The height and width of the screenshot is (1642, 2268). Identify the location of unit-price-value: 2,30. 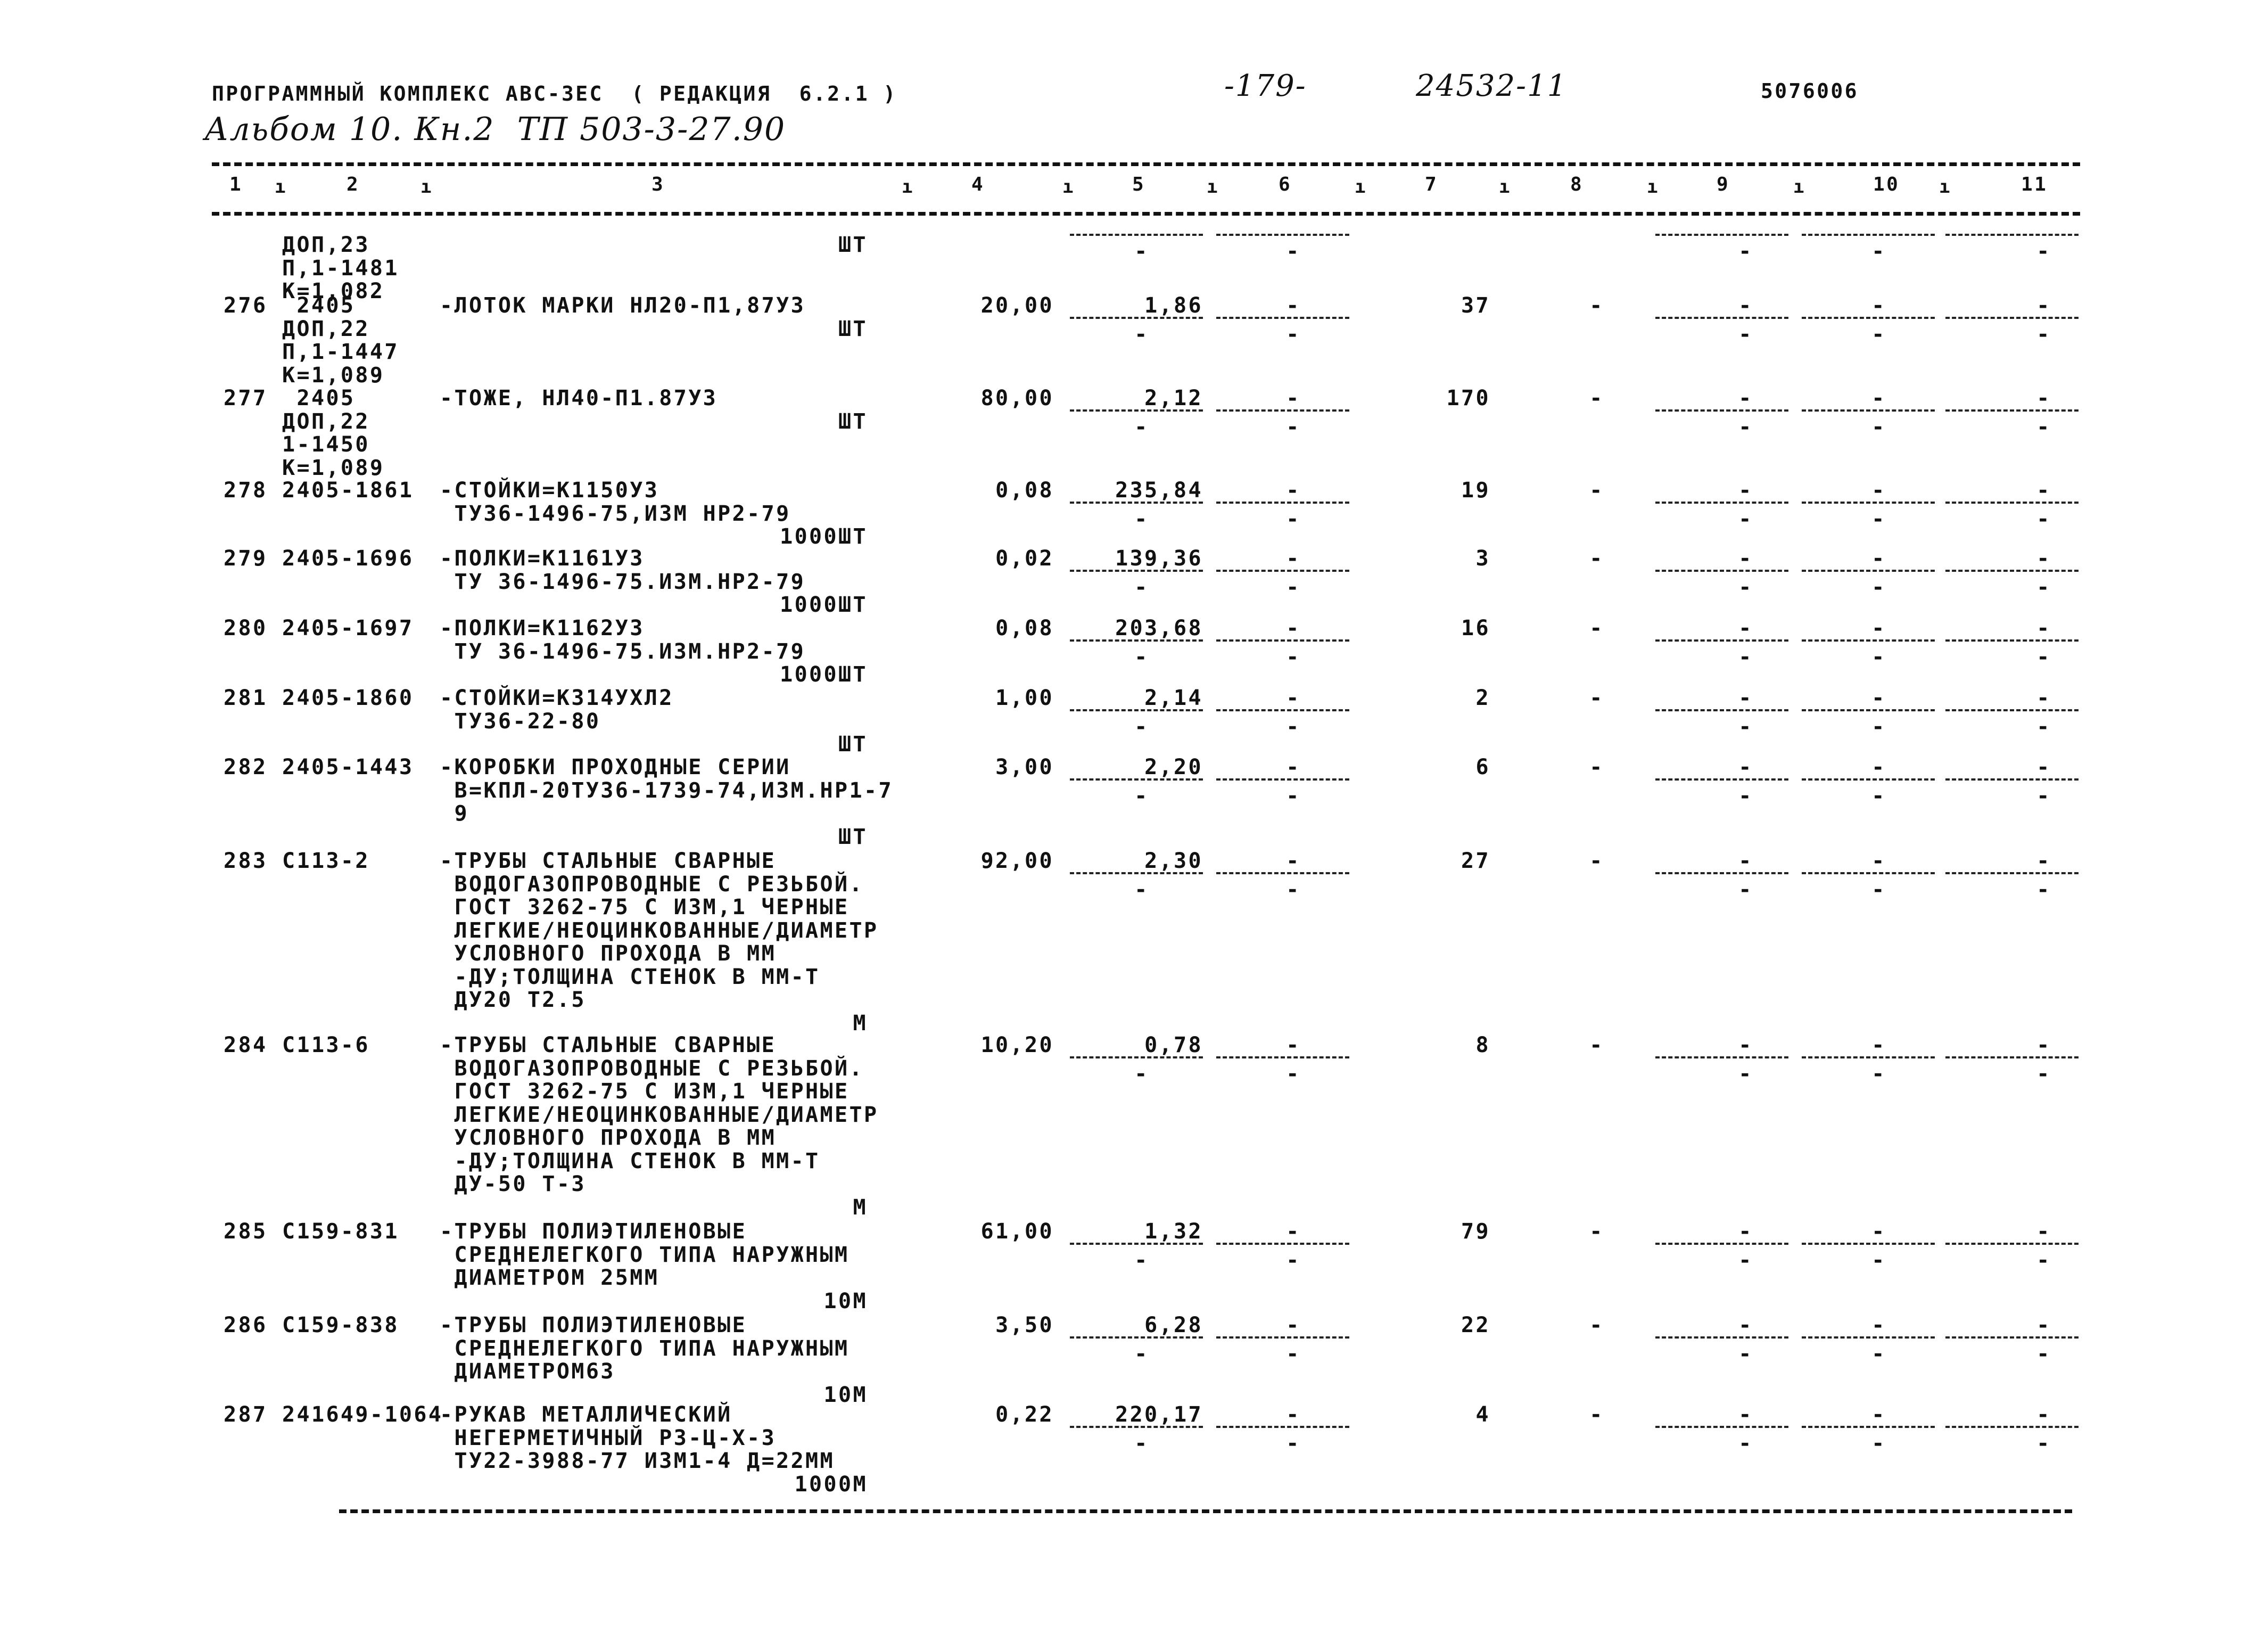
(1173, 861).